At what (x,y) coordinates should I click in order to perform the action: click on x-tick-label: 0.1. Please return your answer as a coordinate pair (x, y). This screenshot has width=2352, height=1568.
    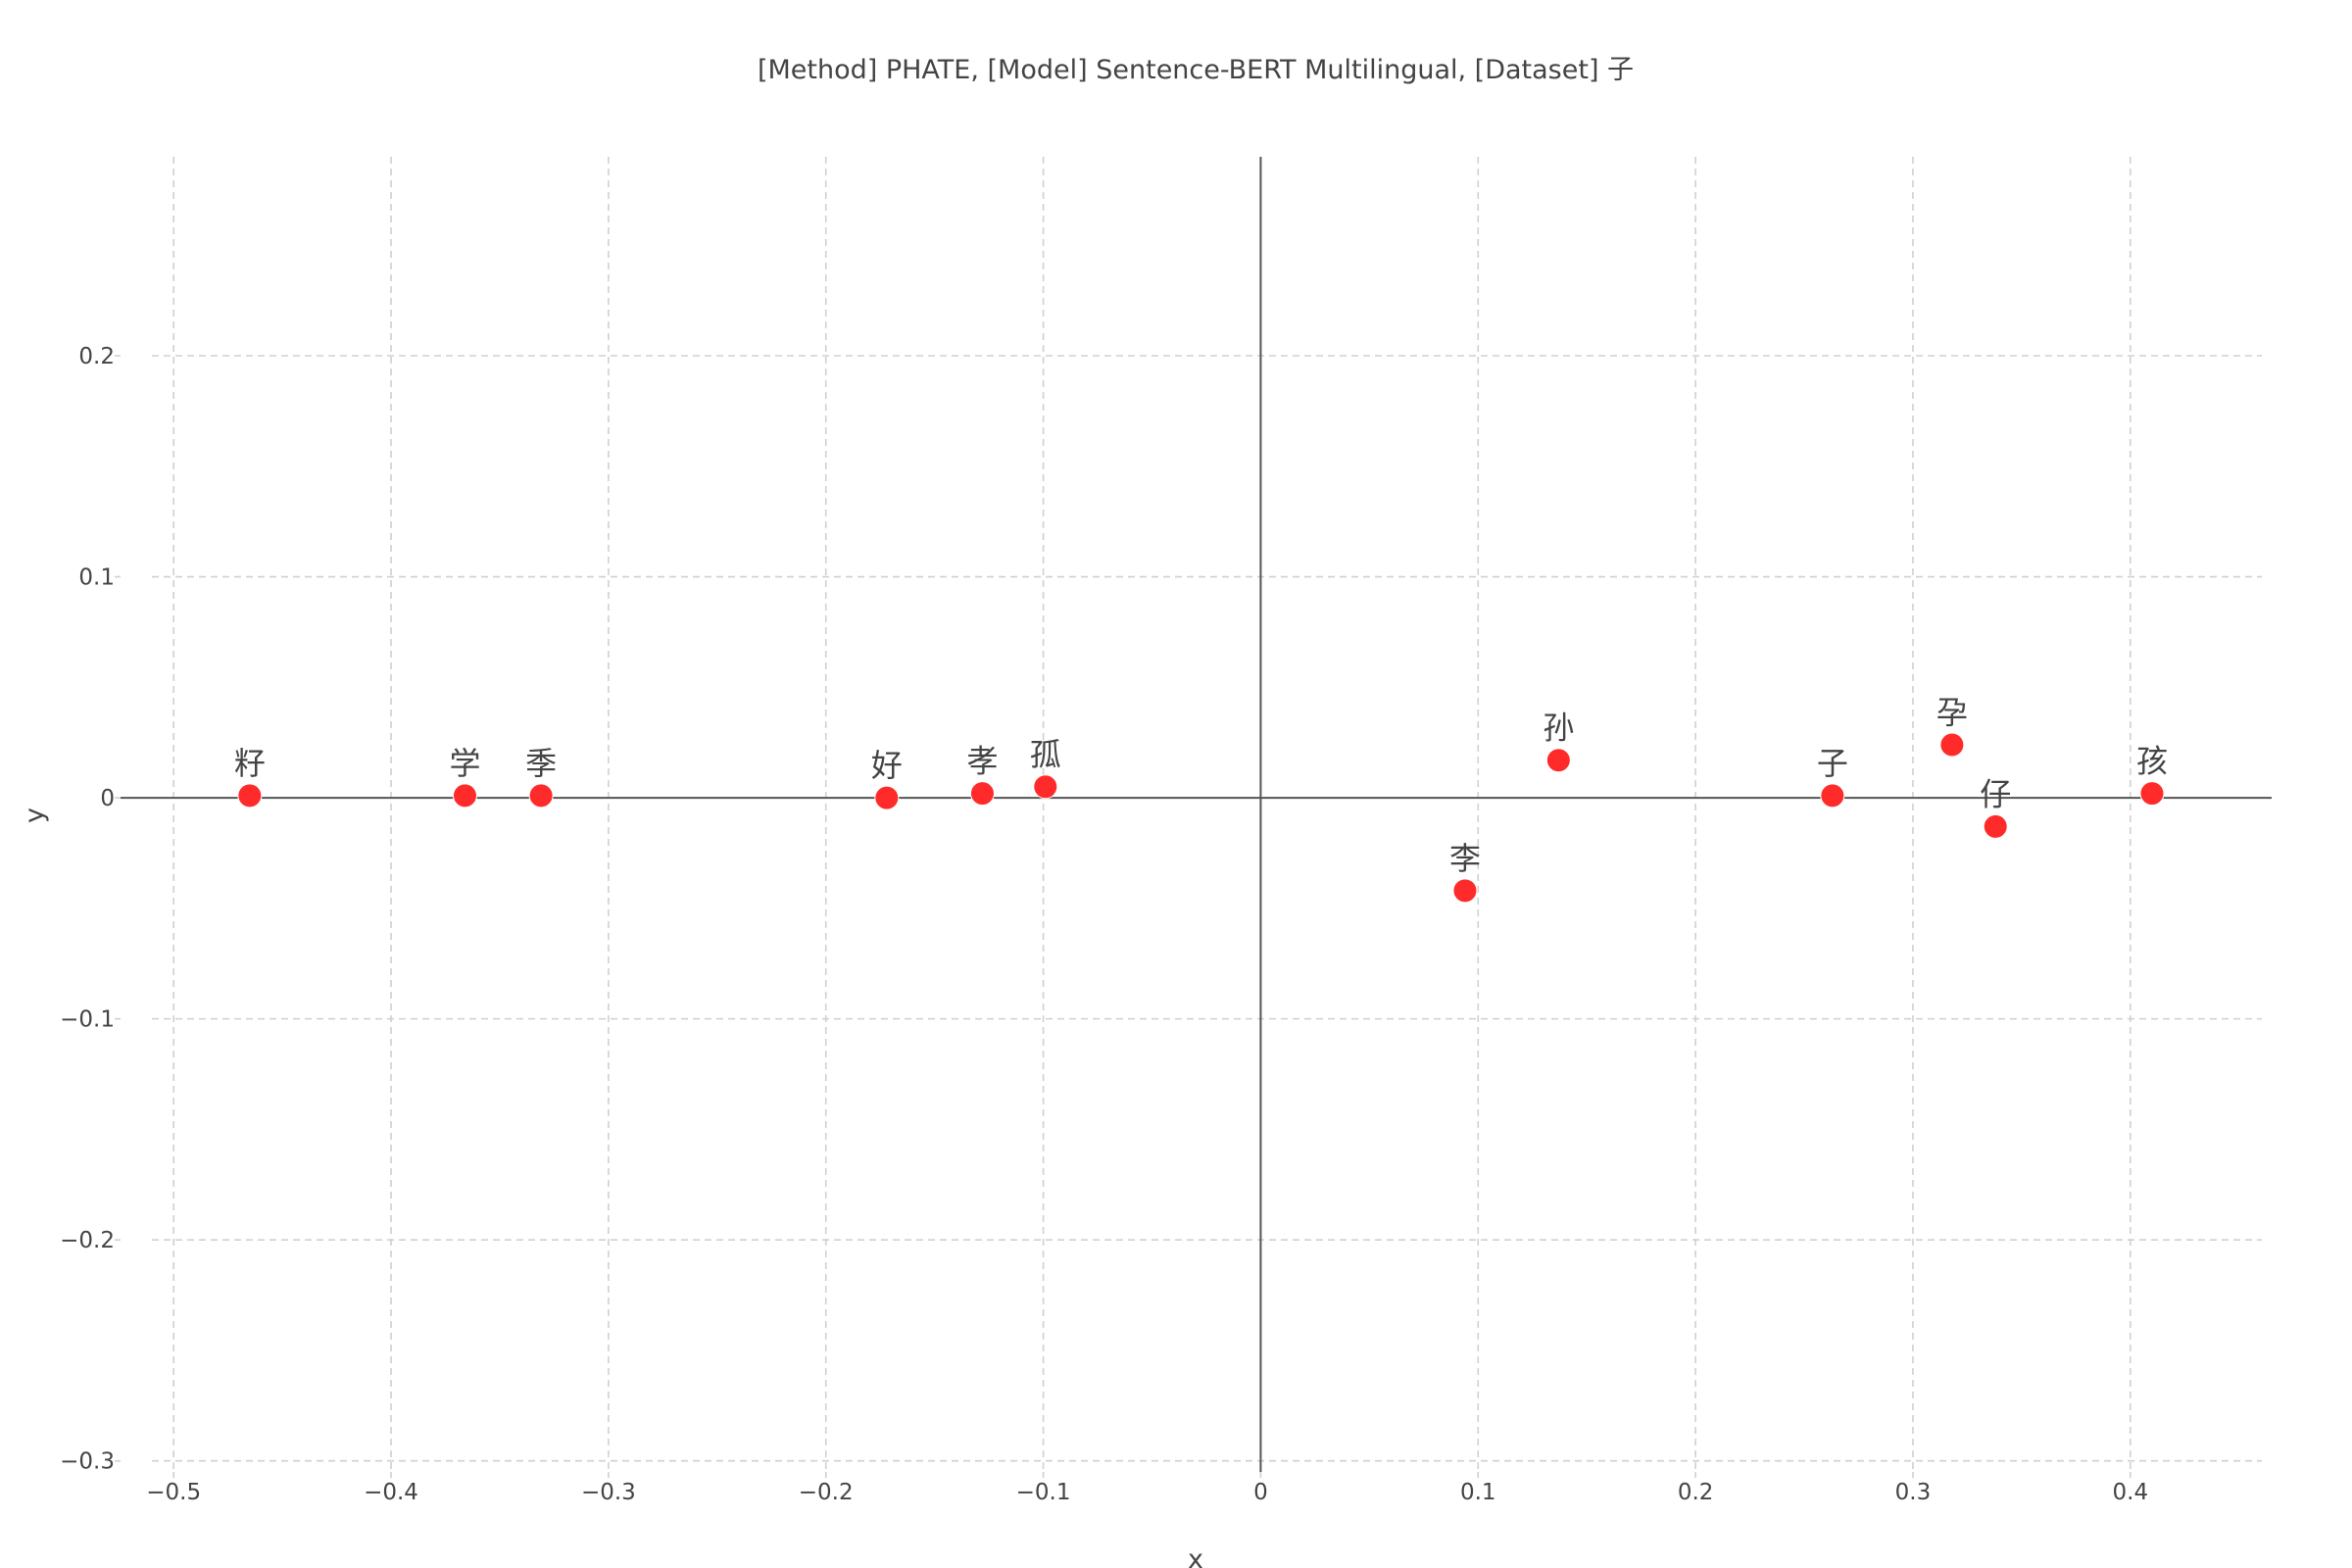
    Looking at the image, I should click on (1478, 1492).